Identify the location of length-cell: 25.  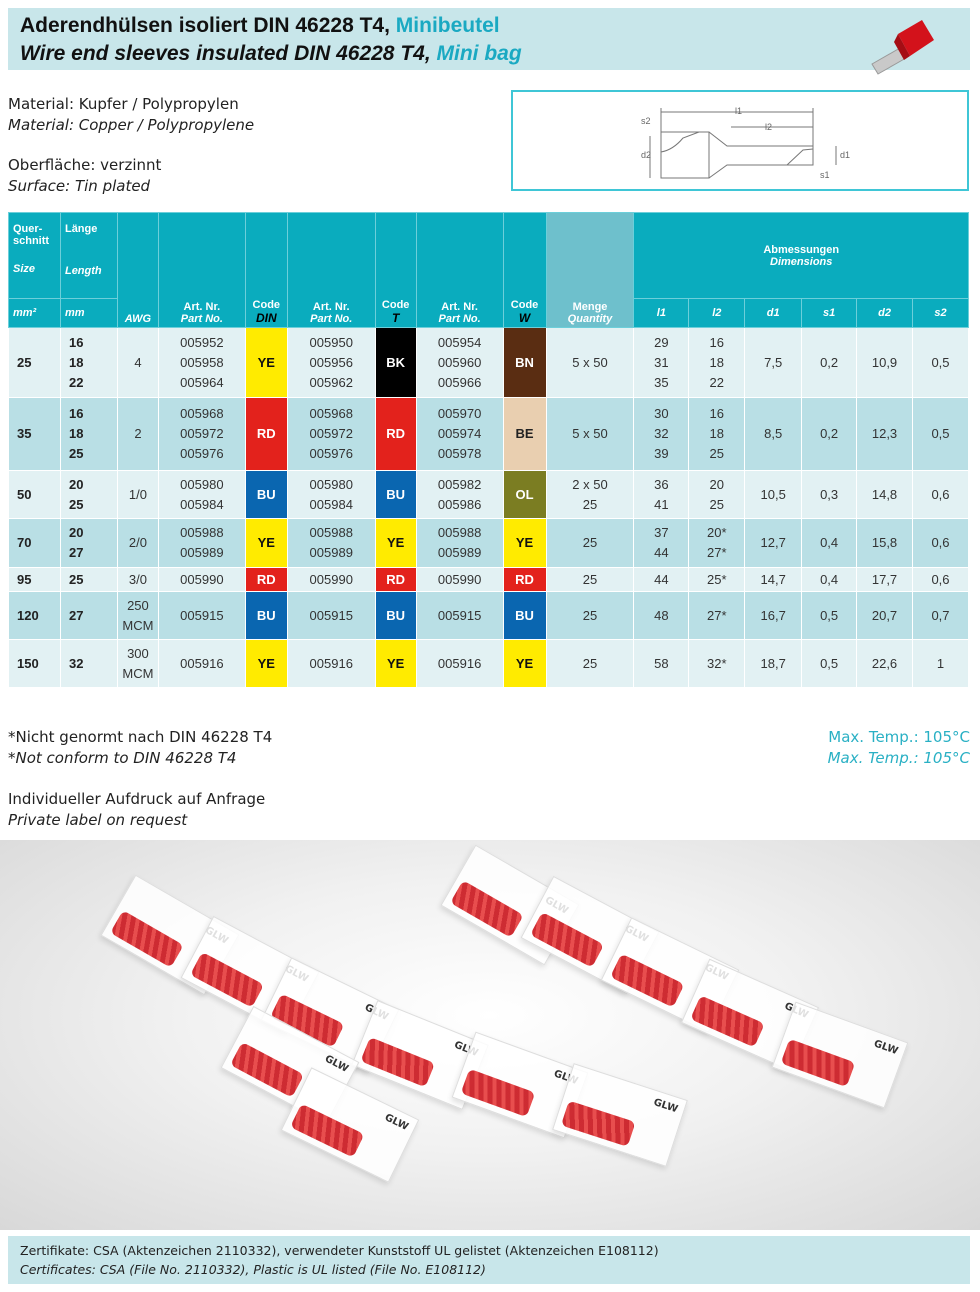
(88, 579).